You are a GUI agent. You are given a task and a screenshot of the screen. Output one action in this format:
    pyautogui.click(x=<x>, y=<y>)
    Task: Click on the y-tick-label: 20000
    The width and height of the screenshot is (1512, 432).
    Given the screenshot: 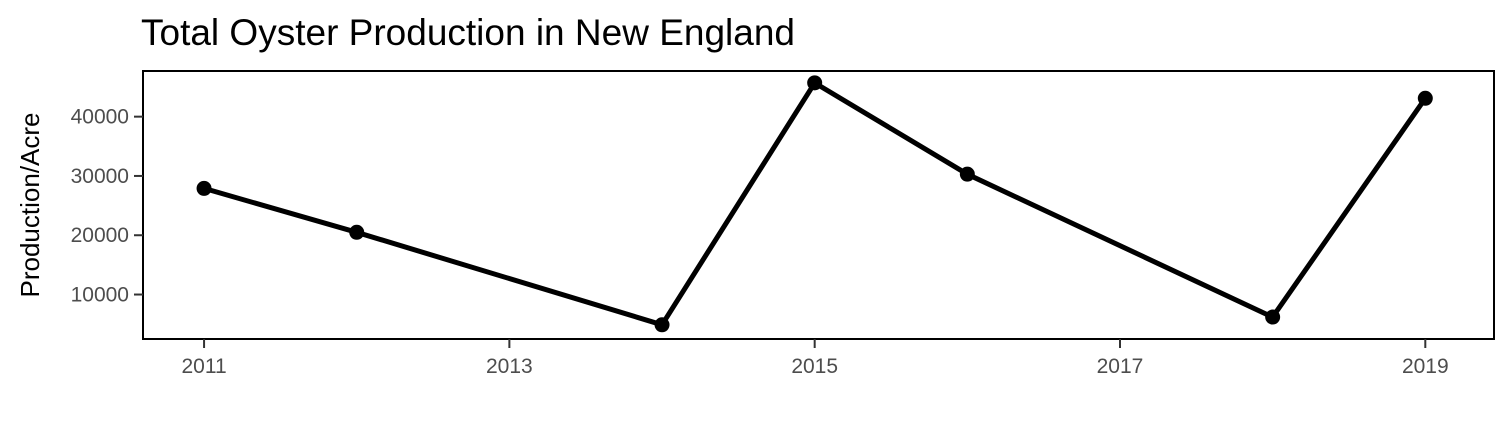 What is the action you would take?
    pyautogui.click(x=100, y=235)
    